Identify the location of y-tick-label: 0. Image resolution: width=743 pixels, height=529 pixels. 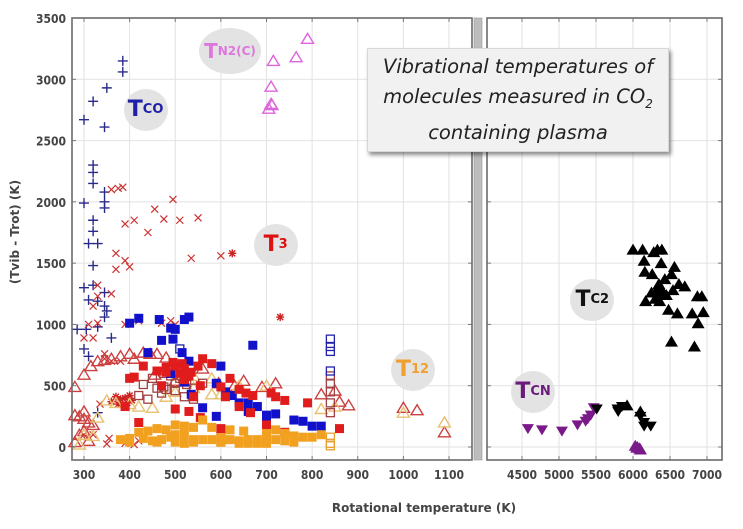
(62, 448).